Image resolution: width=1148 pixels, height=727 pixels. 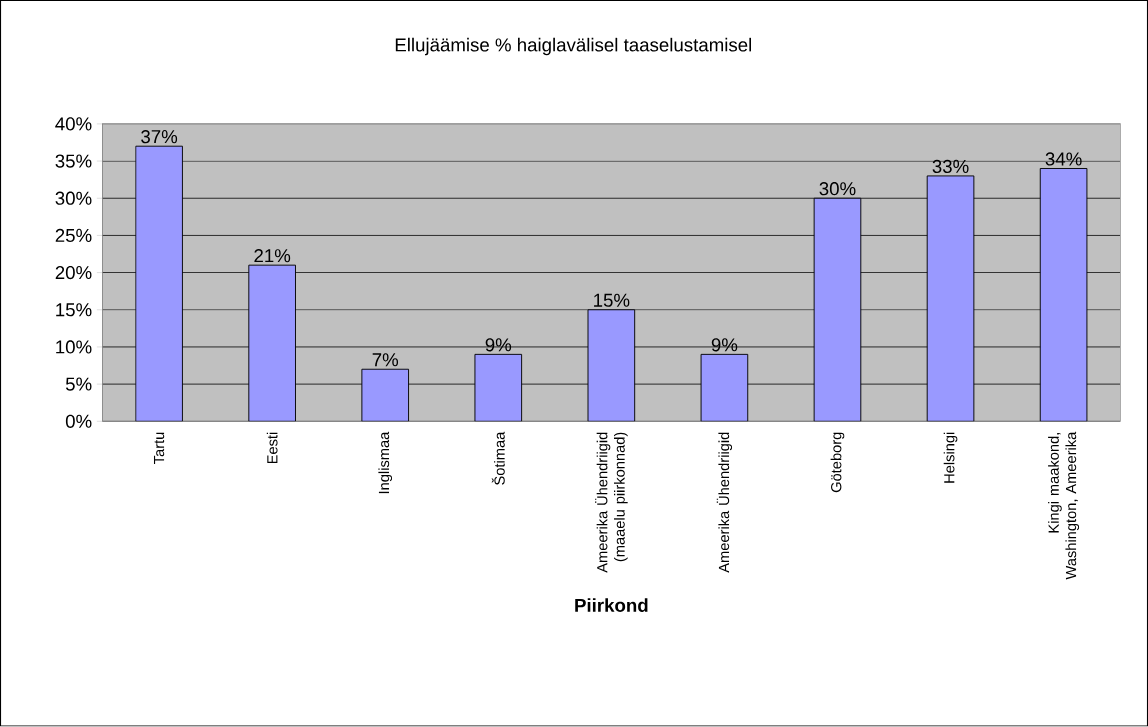 I want to click on x-tick-label: Göteborg, so click(x=837, y=462).